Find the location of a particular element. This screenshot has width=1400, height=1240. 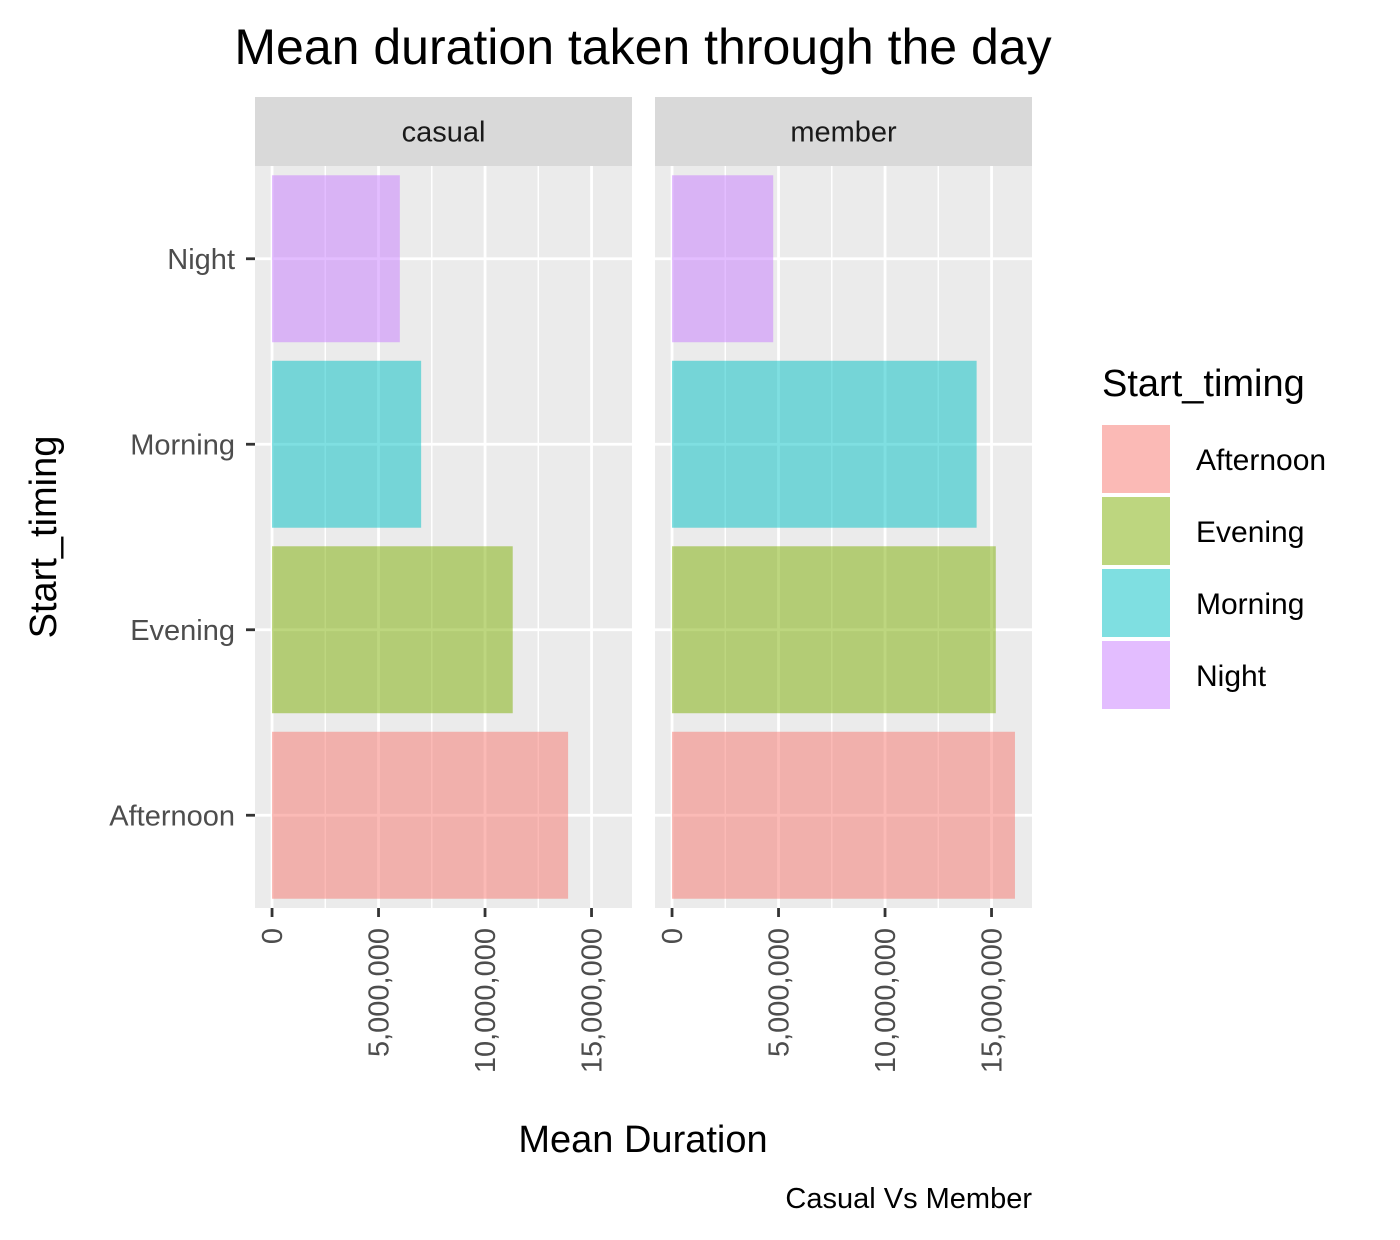

x-axis-title: Mean Duration is located at coordinates (642, 1140).